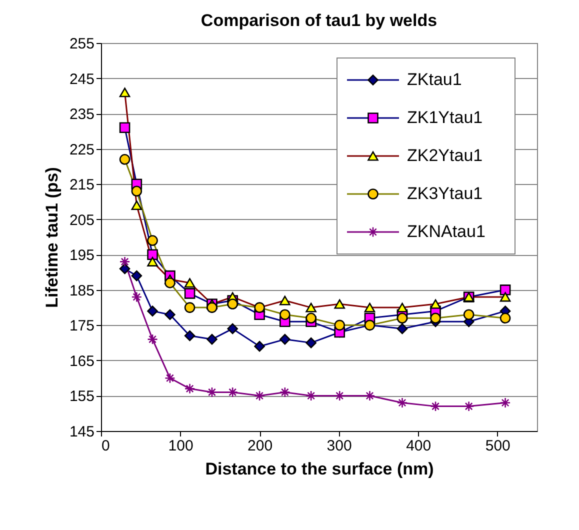 This screenshot has height=530, width=579. Describe the element at coordinates (81, 291) in the screenshot. I see `y-tick-label: 185` at that location.